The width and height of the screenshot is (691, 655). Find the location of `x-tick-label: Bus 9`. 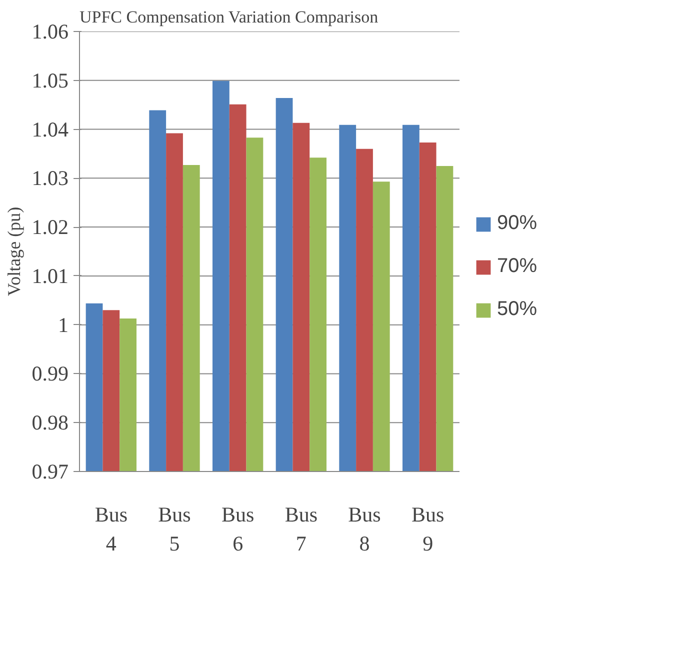

x-tick-label: Bus 9 is located at coordinates (427, 529).